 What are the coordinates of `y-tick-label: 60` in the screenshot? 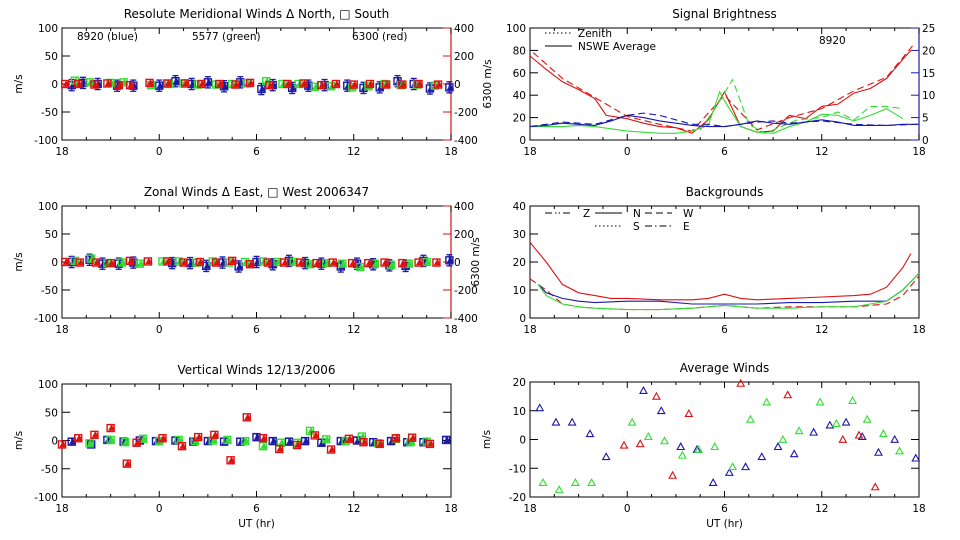 It's located at (519, 74).